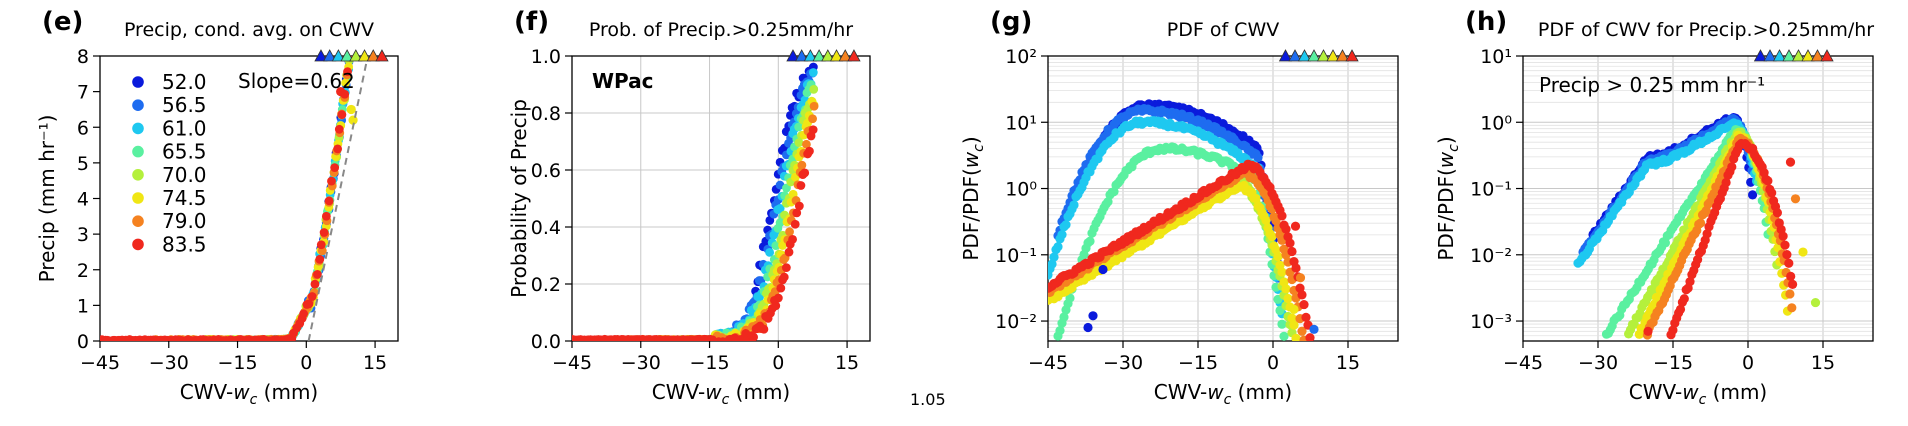  What do you see at coordinates (546, 228) in the screenshot?
I see `y-tick-label: 0.4` at bounding box center [546, 228].